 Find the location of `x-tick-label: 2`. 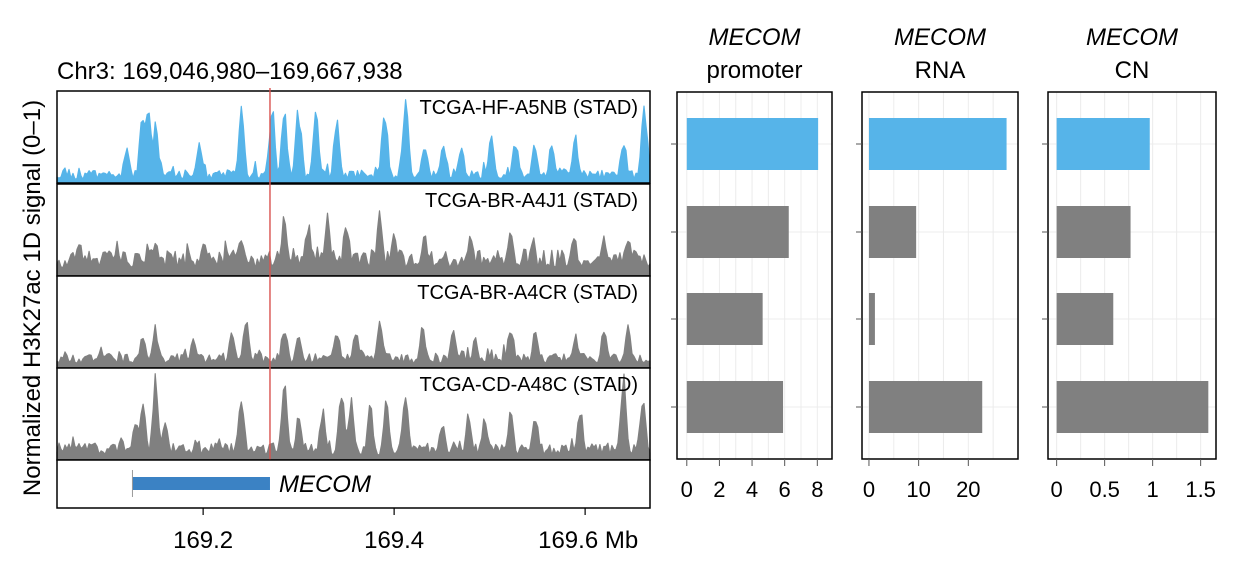

x-tick-label: 2 is located at coordinates (719, 489).